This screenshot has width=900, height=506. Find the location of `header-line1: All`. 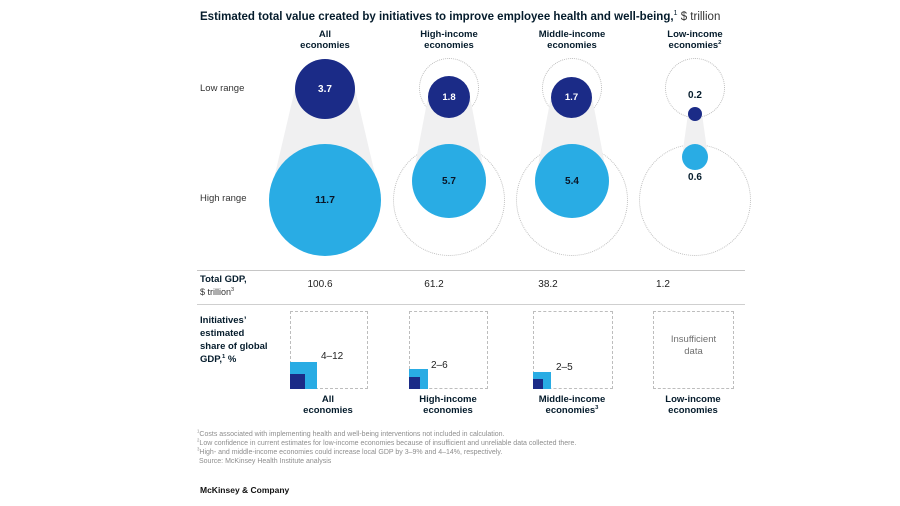

header-line1: All is located at coordinates (325, 34).